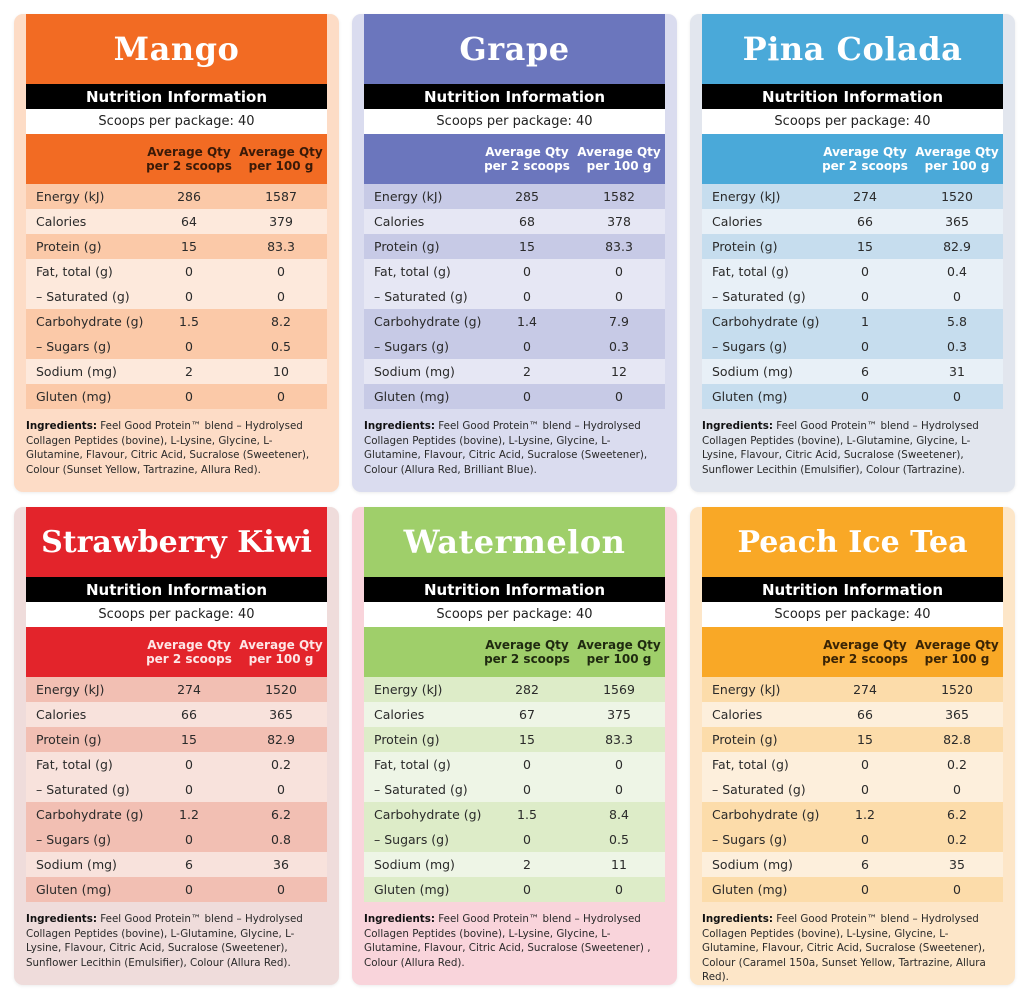  Describe the element at coordinates (527, 689) in the screenshot. I see `value-per-2-scoops: 282` at that location.